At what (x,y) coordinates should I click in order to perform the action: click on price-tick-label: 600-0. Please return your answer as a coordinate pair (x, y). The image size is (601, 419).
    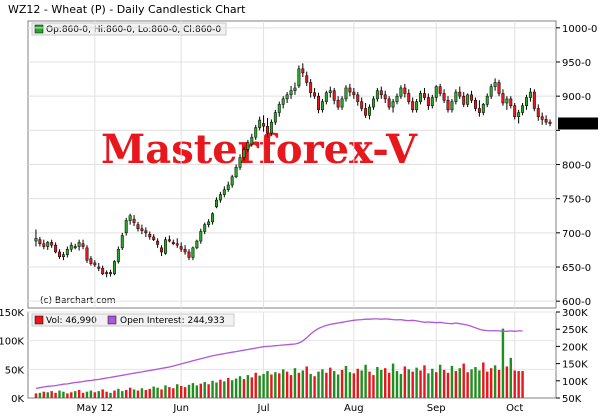
    Looking at the image, I should click on (576, 302).